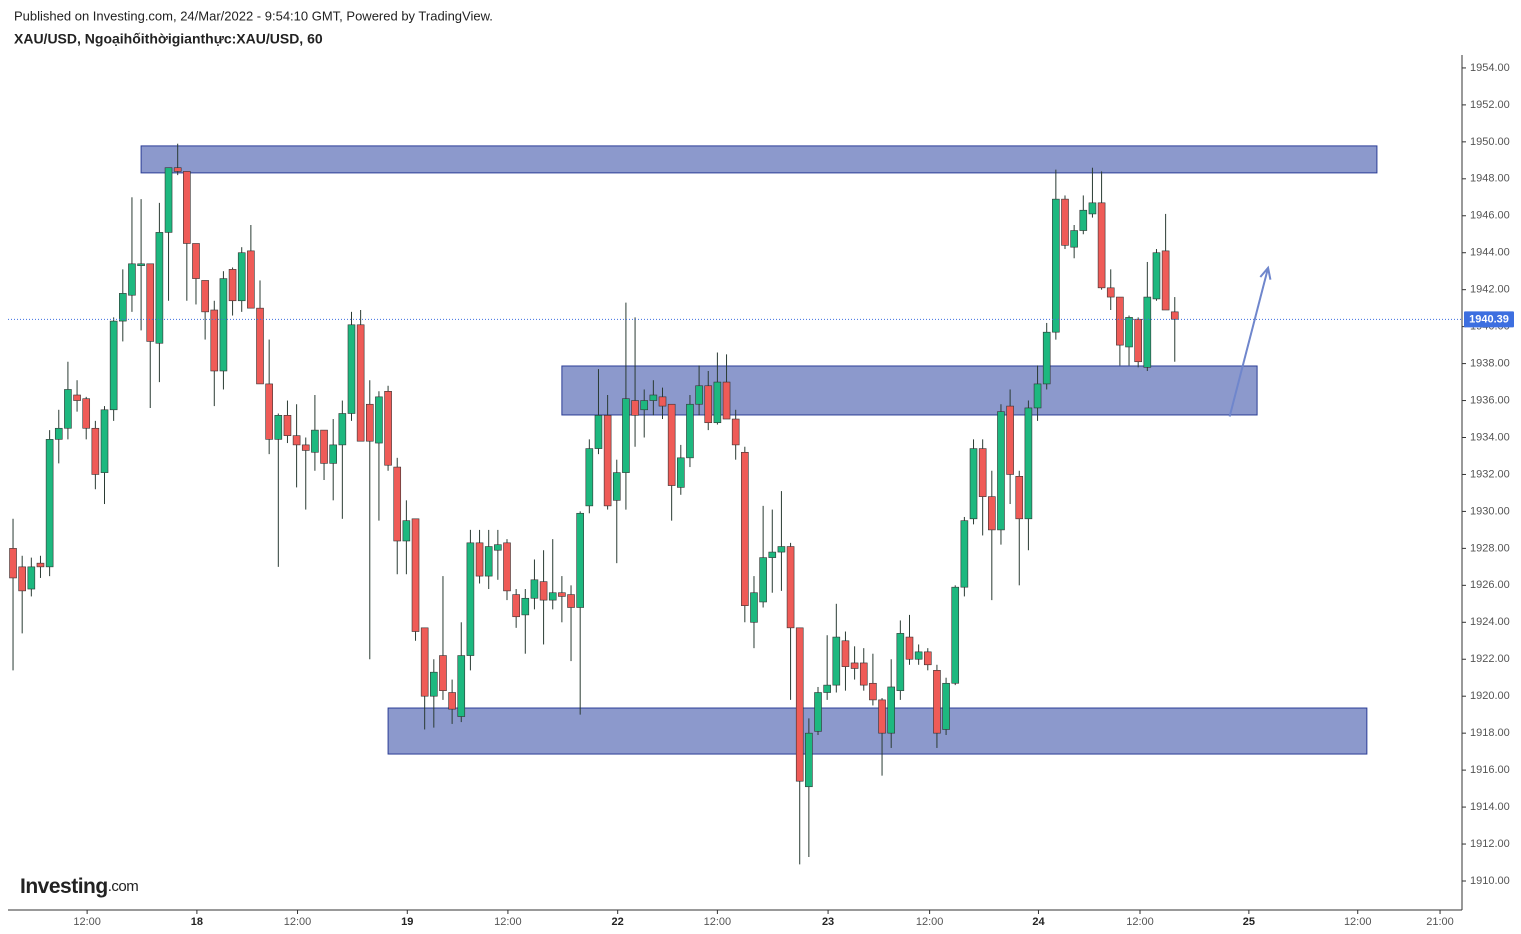  Describe the element at coordinates (1490, 68) in the screenshot. I see `y-tick-label: 1954.00` at that location.